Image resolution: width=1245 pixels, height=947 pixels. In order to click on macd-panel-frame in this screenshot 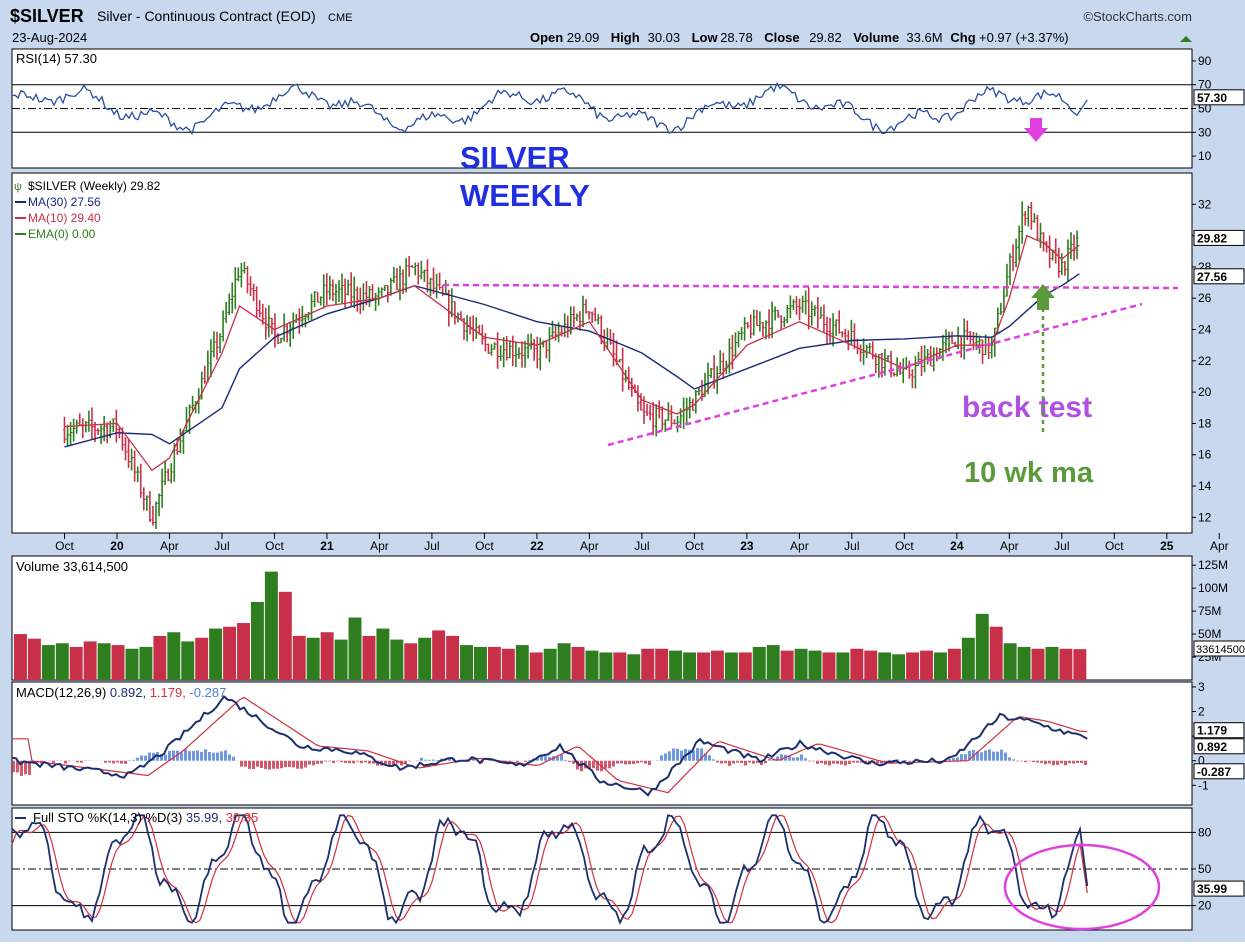, I will do `click(602, 743)`.